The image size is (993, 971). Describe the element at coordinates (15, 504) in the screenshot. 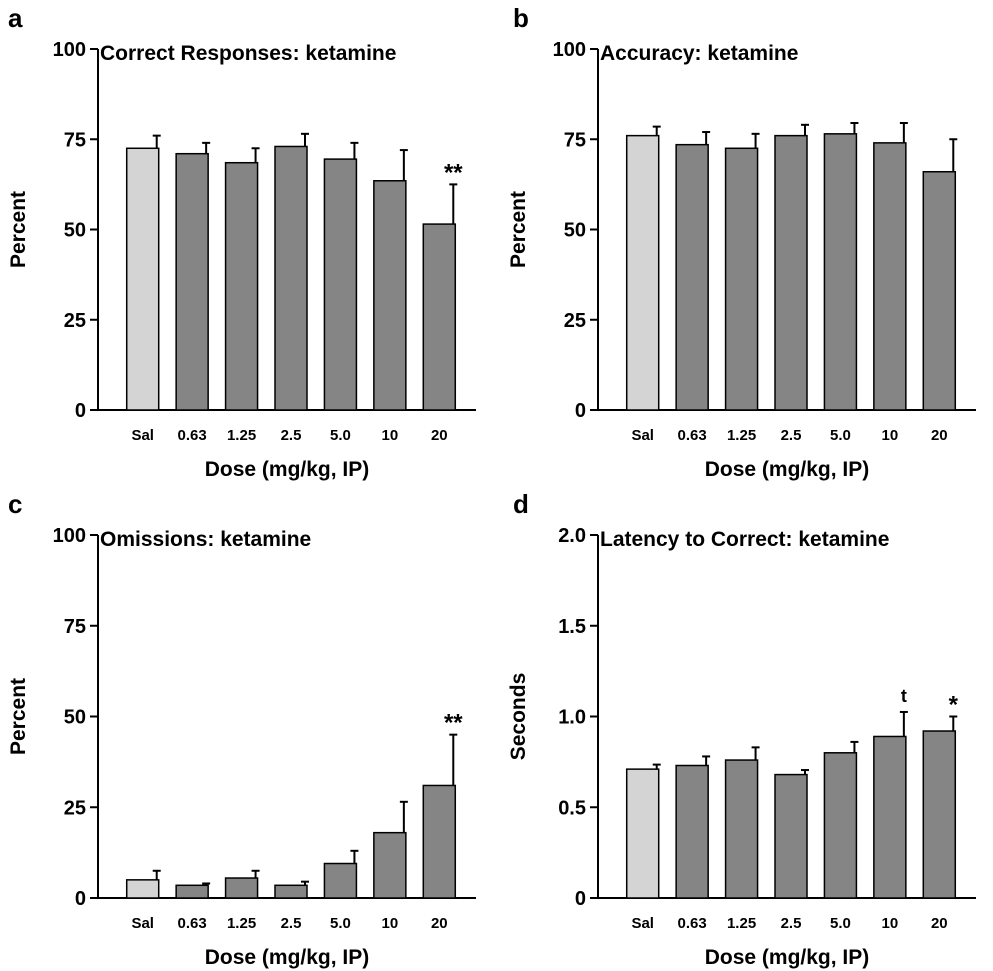

I see `panel-letter: c` at that location.